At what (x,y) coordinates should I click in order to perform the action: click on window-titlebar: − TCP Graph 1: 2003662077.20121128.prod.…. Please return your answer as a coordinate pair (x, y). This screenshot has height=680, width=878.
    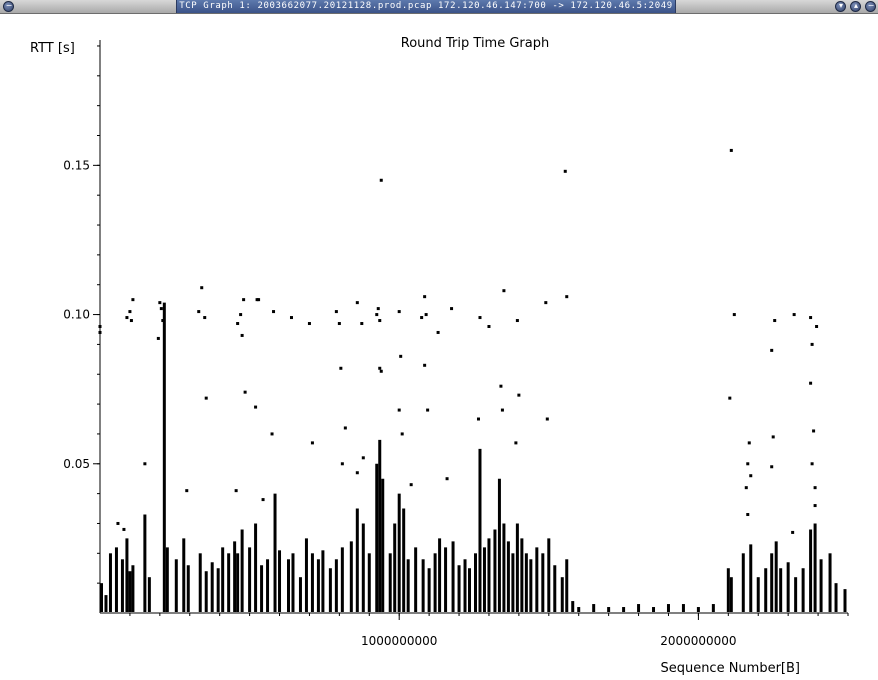
    Looking at the image, I should click on (439, 7).